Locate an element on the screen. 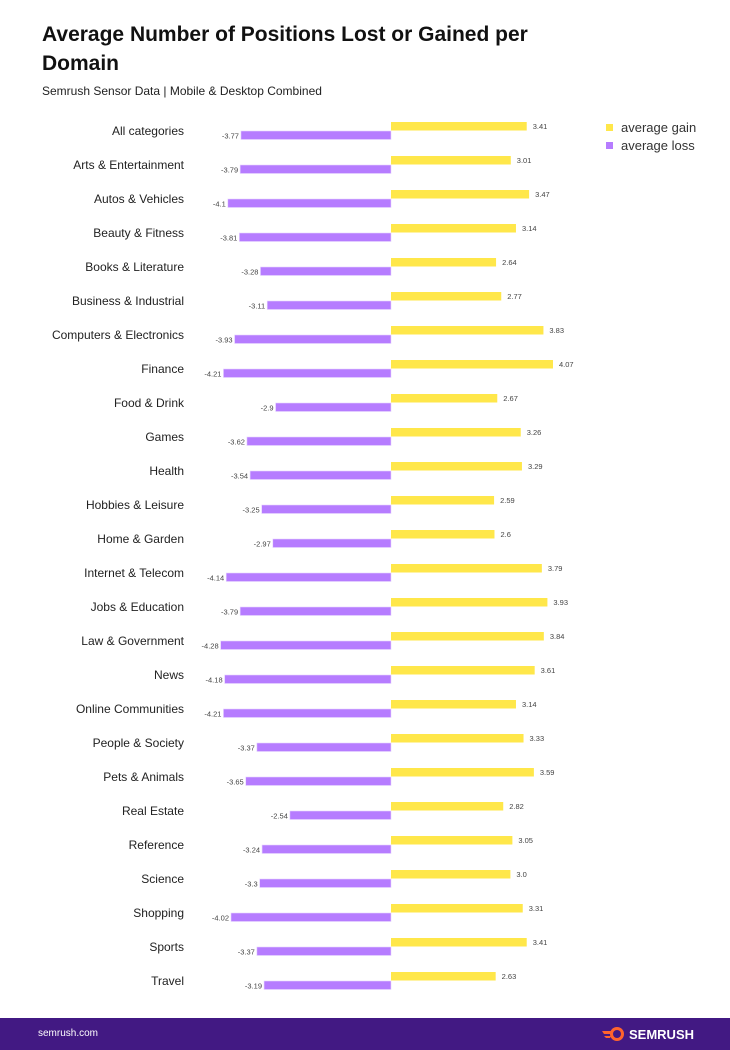 The height and width of the screenshot is (1050, 730). category-label: Games is located at coordinates (164, 437).